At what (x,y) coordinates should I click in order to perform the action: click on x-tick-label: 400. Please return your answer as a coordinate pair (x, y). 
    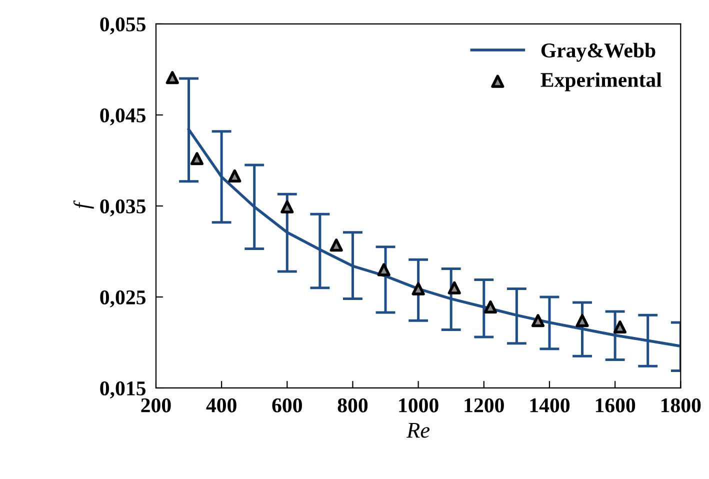
    Looking at the image, I should click on (221, 405).